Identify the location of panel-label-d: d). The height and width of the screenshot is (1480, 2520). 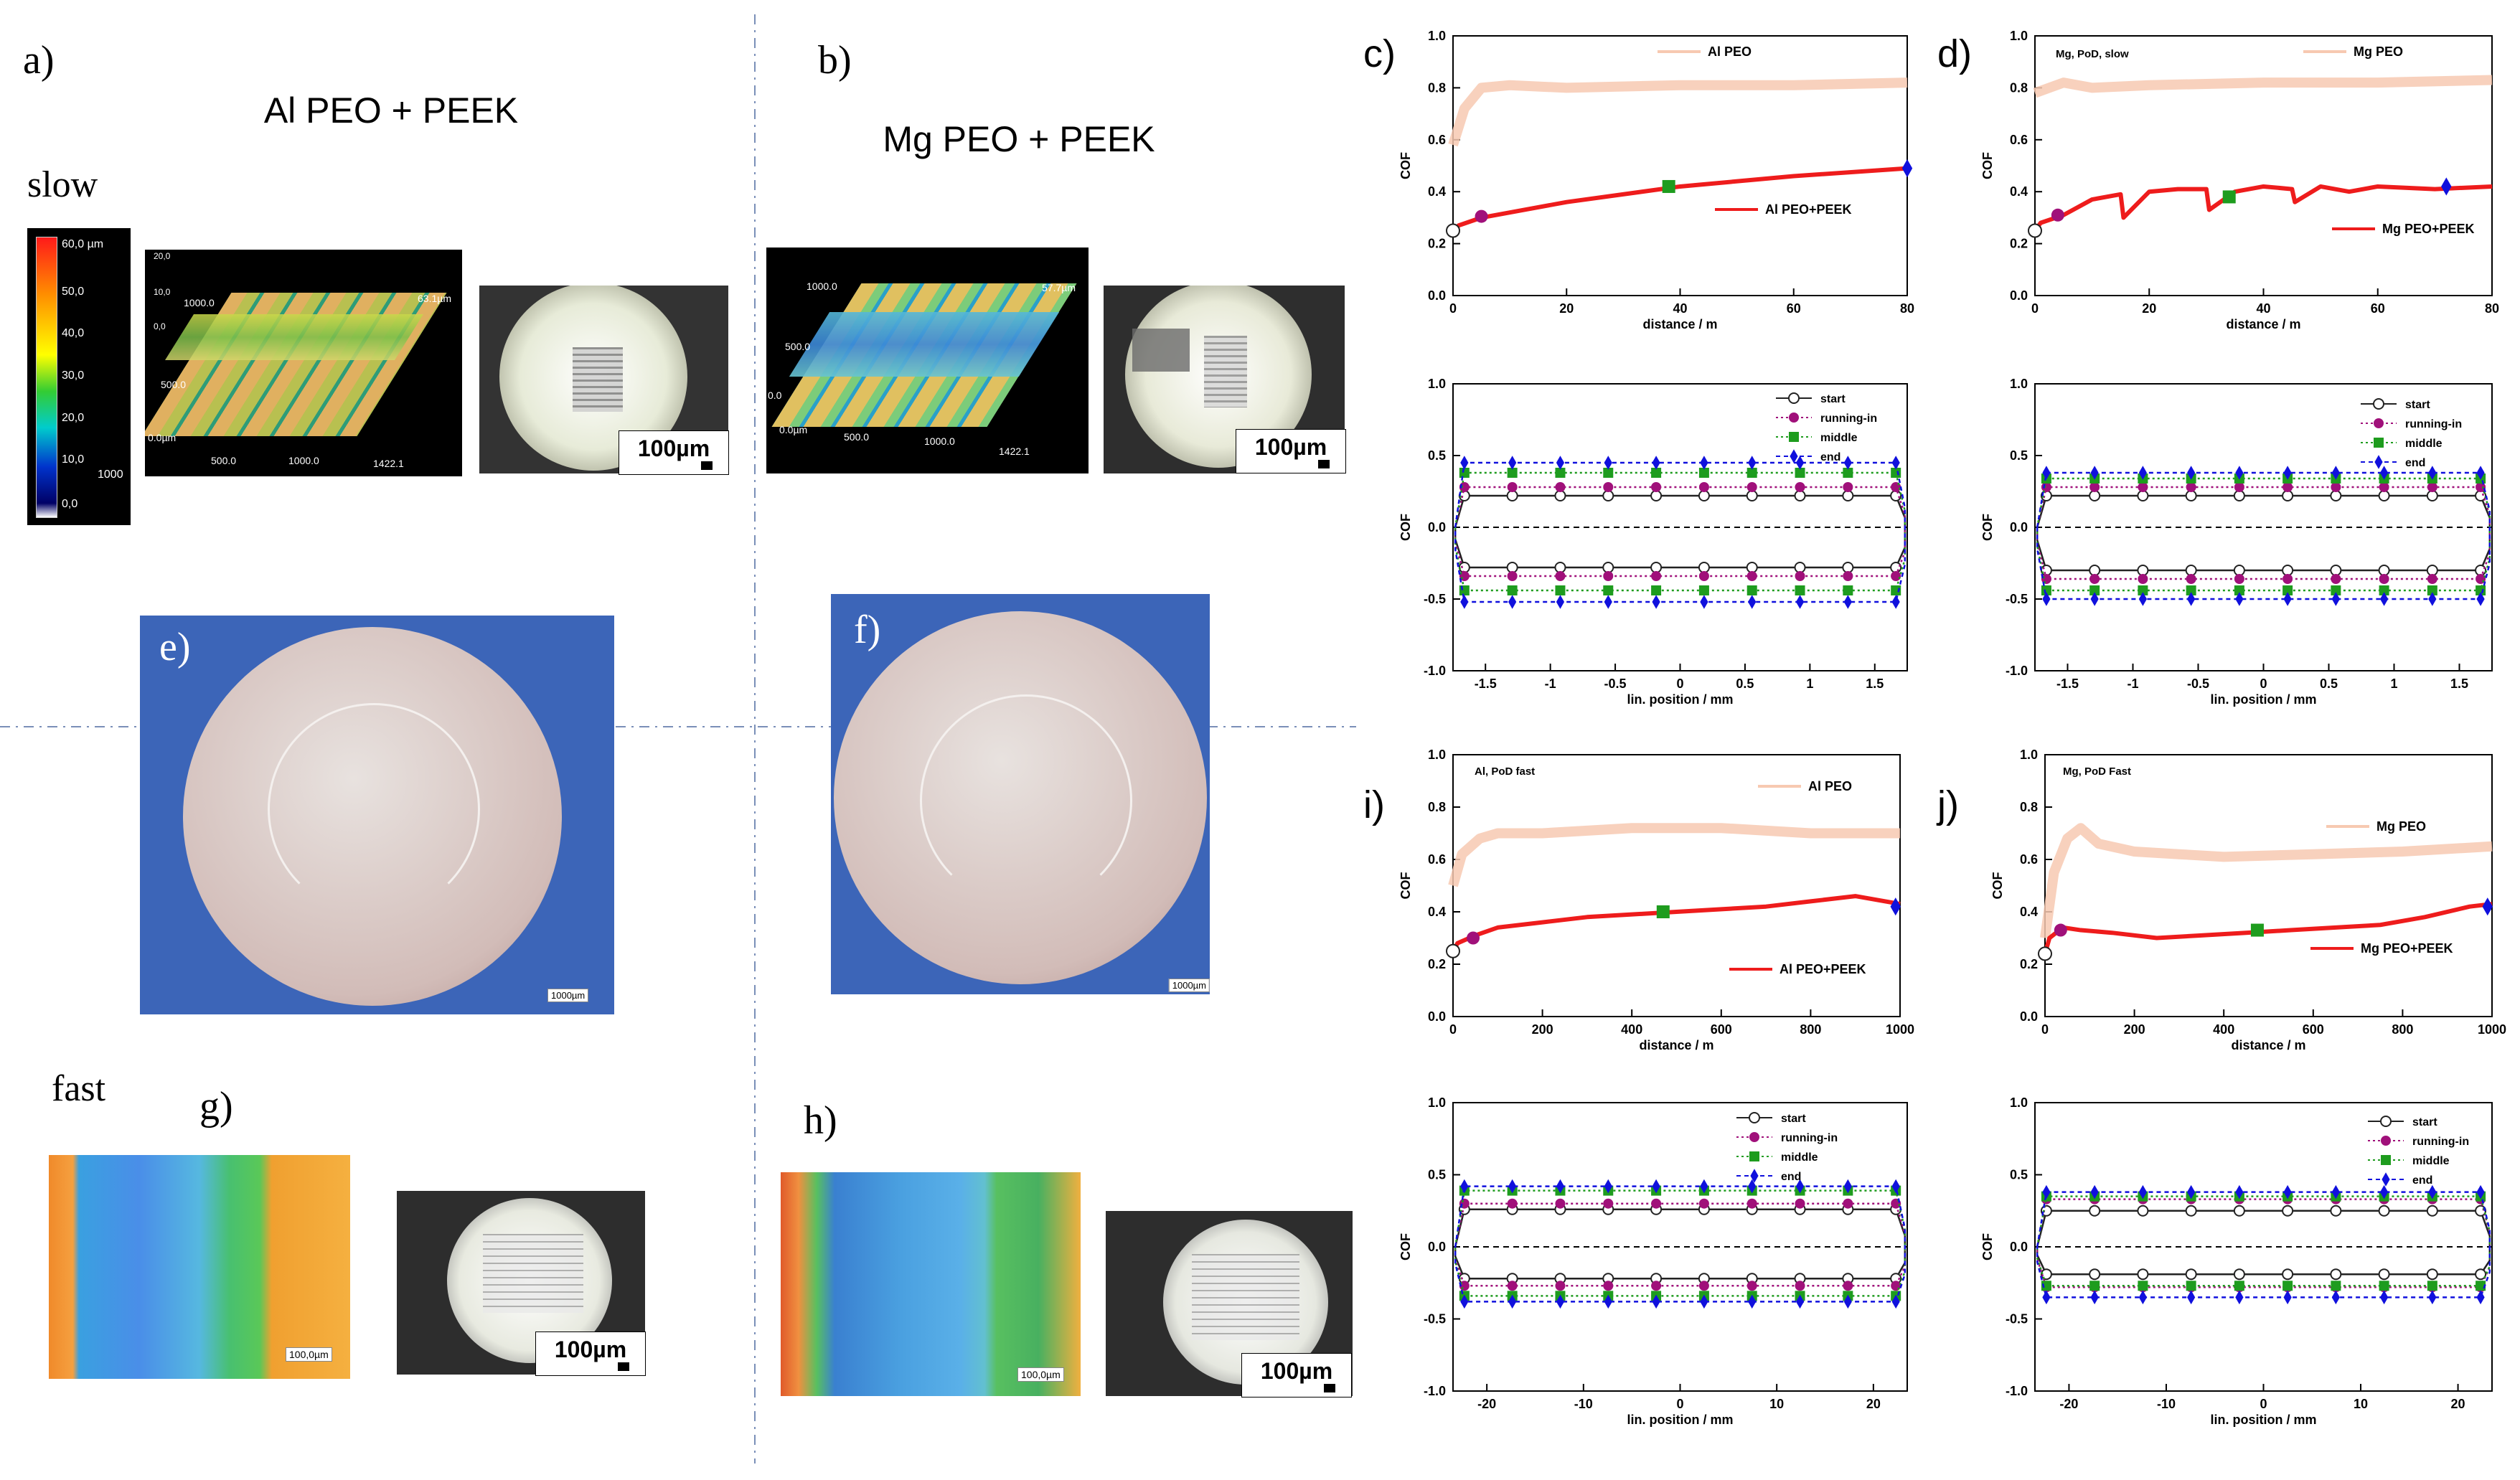
(1954, 54).